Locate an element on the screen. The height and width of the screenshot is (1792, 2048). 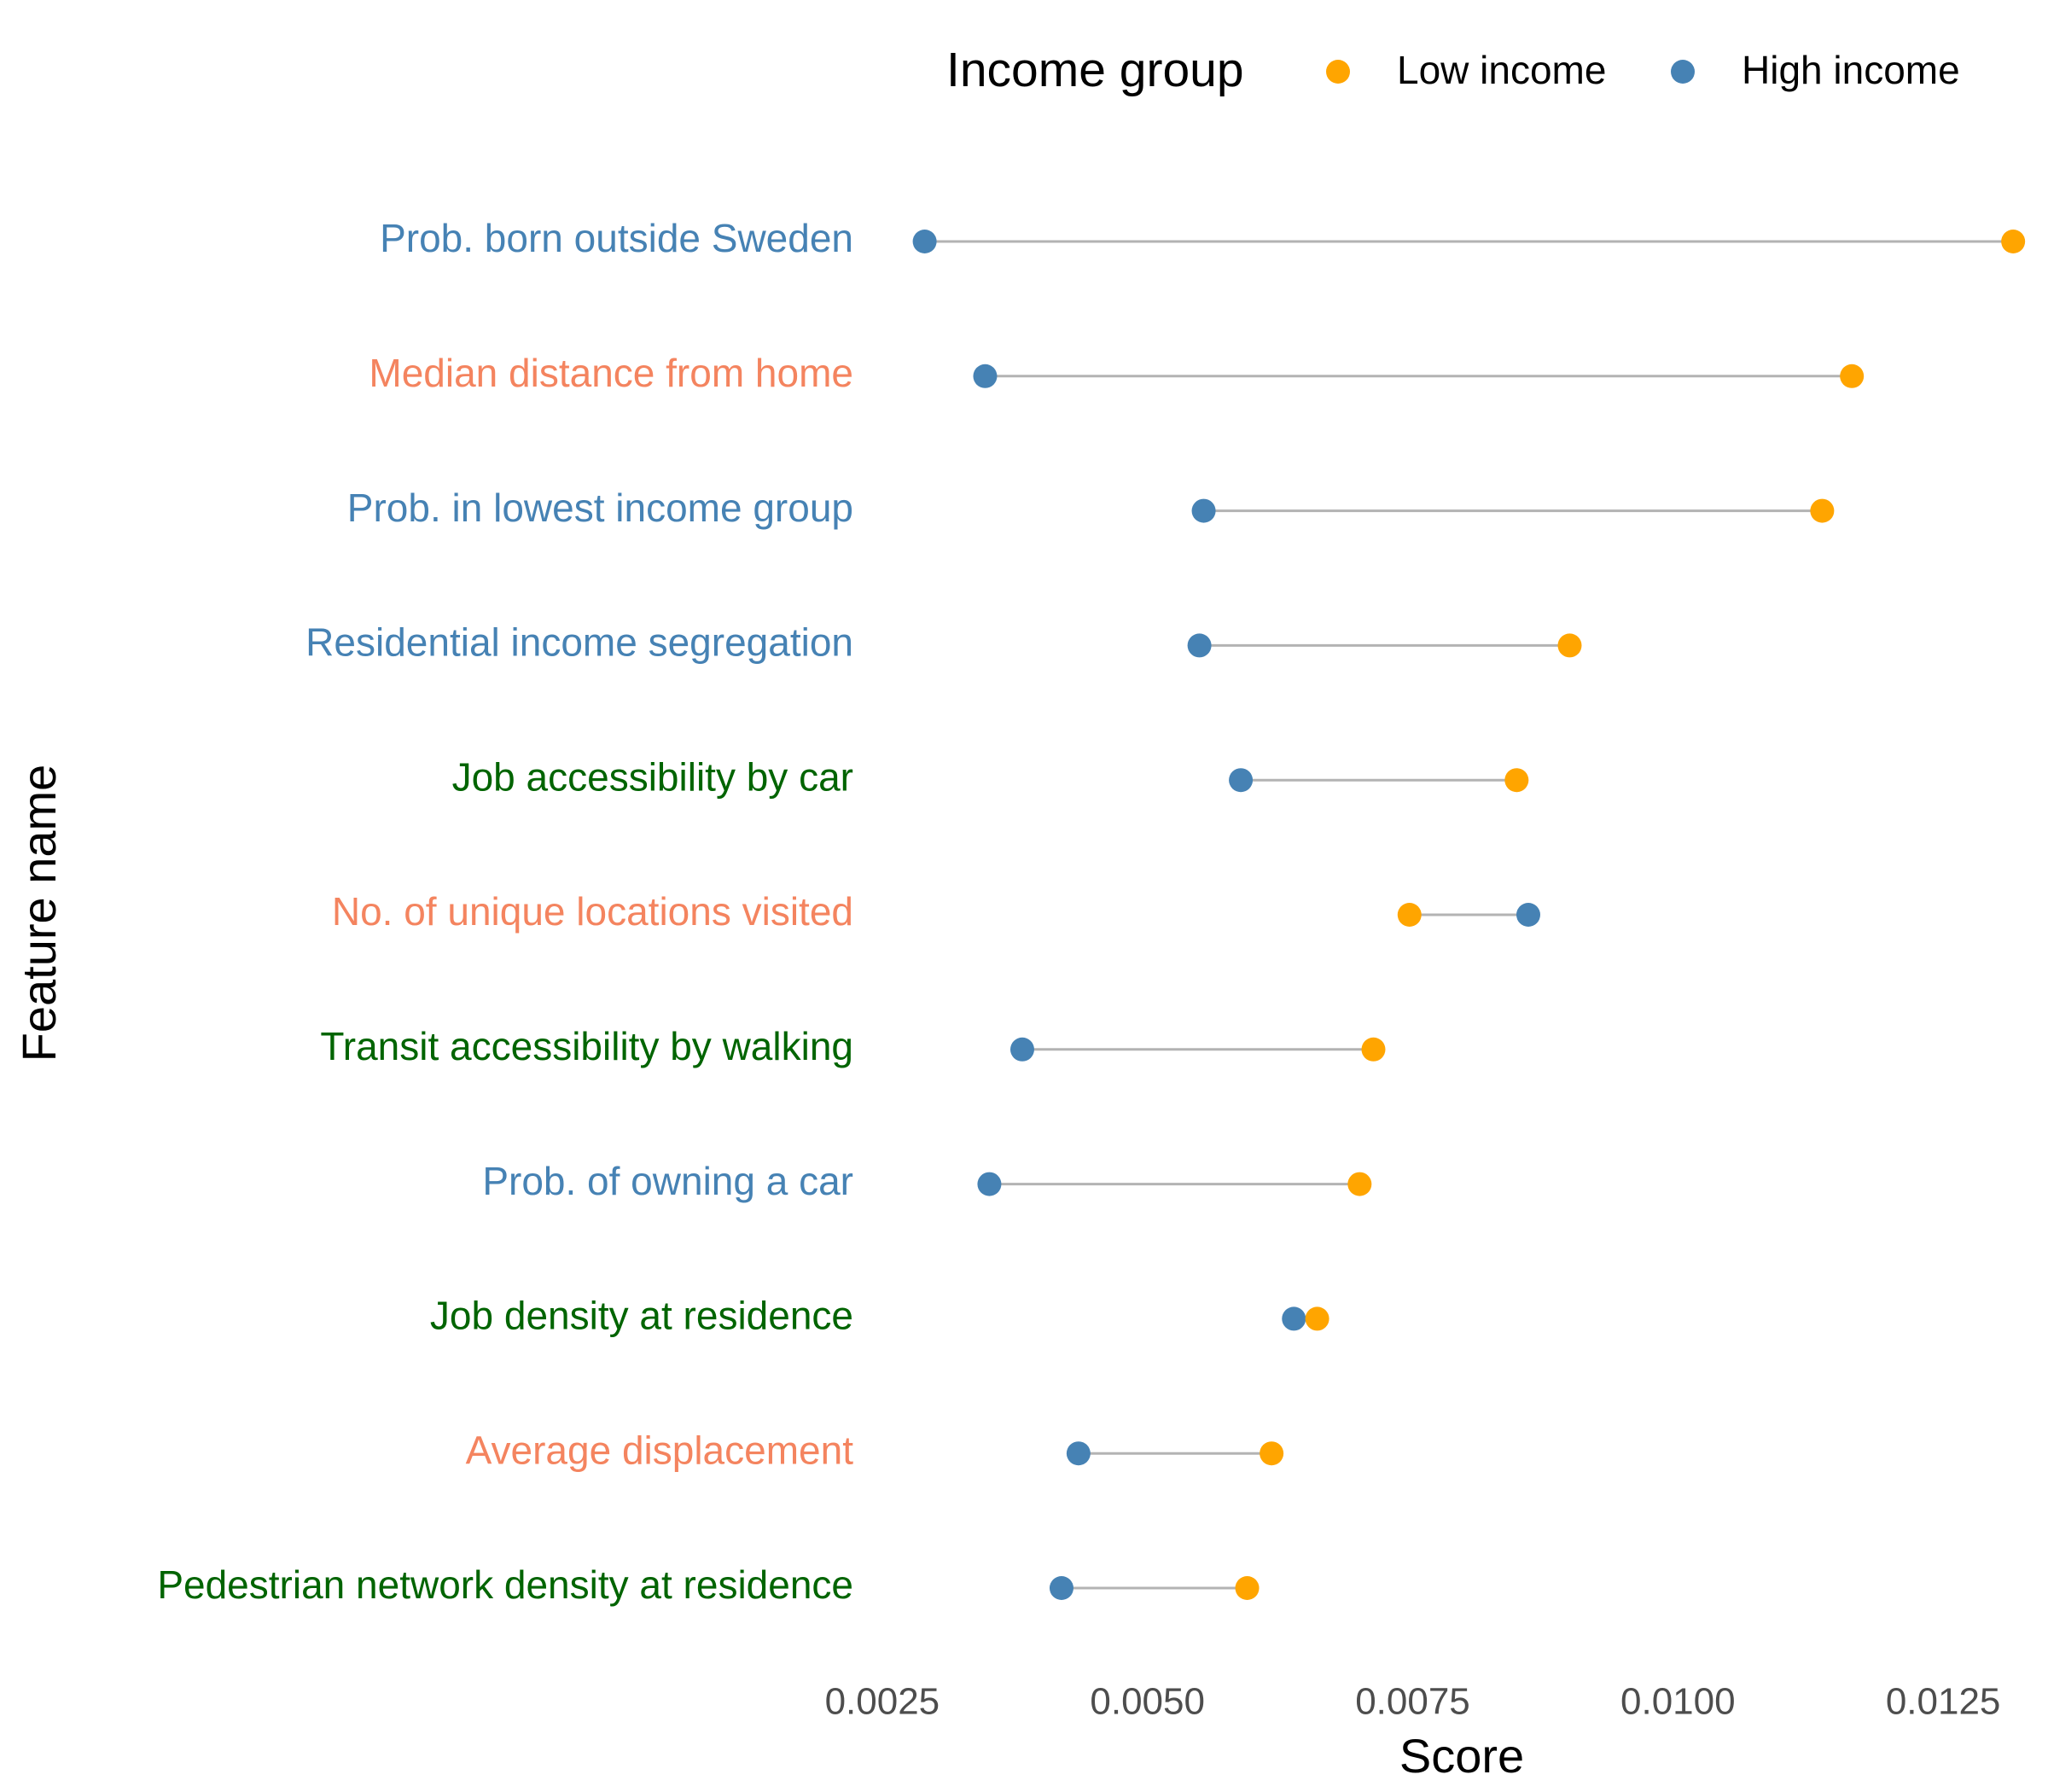
y-tick-label: Prob. in lowest income group is located at coordinates (600, 508).